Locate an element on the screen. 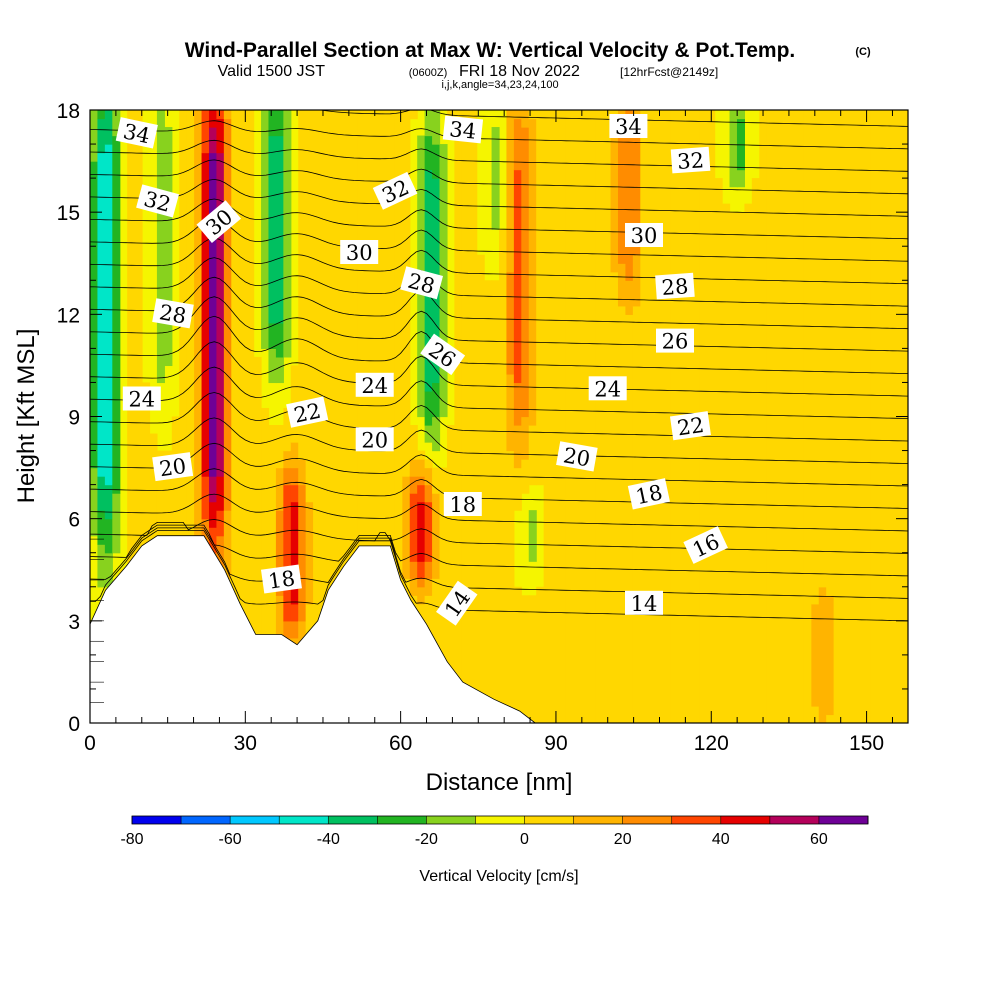 The image size is (1000, 1000). y-axis-label: Height [Kft MSL] is located at coordinates (26, 416).